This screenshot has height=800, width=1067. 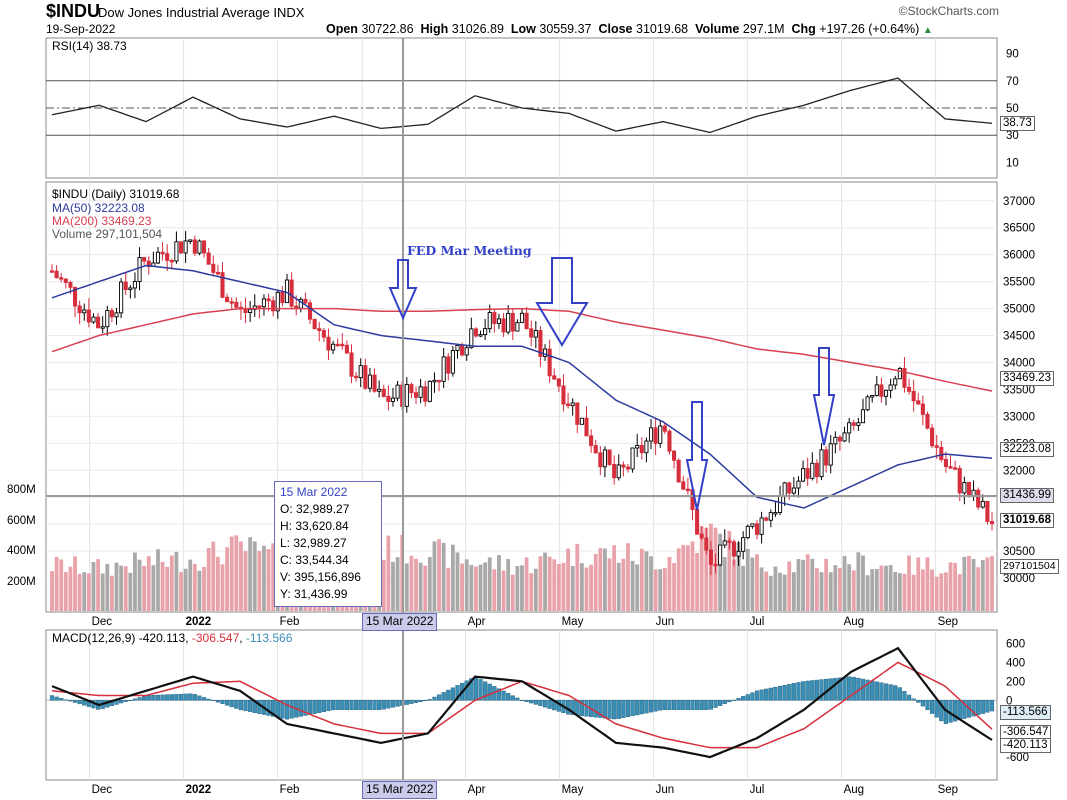 I want to click on brand-label: ©StockCharts.com, so click(x=948, y=11).